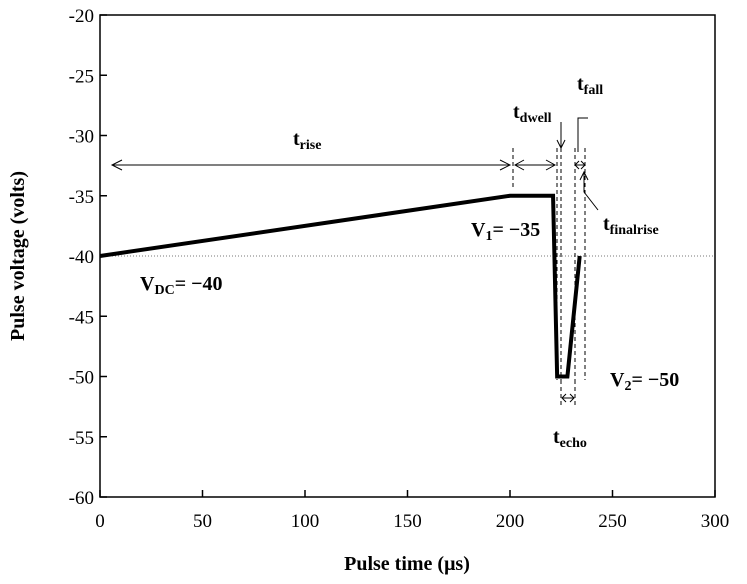 The height and width of the screenshot is (584, 747). I want to click on y-tick-label: -60, so click(81, 498).